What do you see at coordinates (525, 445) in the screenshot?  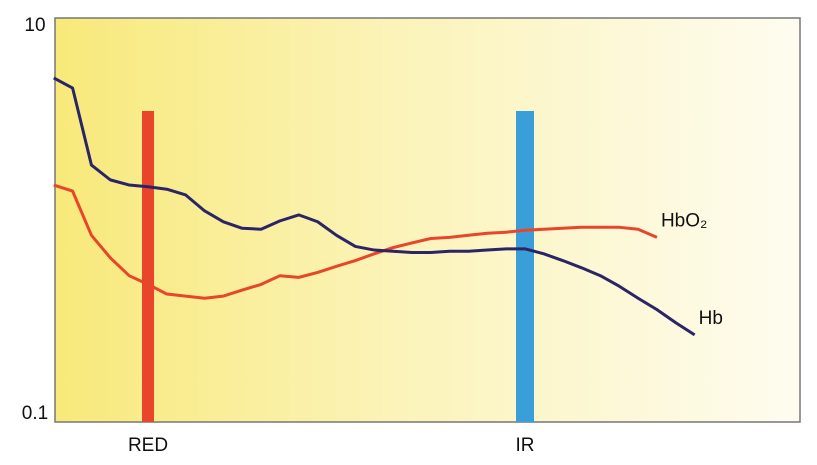 I see `x-tick-label: IR` at bounding box center [525, 445].